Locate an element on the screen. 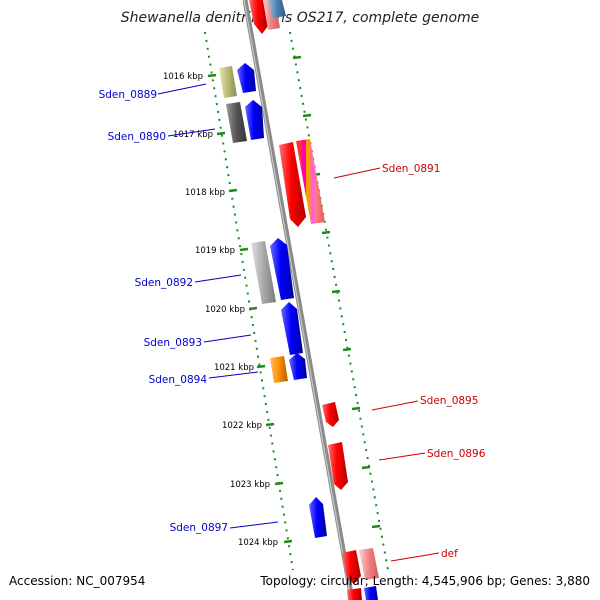  kbp-label: 1021 kbp is located at coordinates (234, 368).